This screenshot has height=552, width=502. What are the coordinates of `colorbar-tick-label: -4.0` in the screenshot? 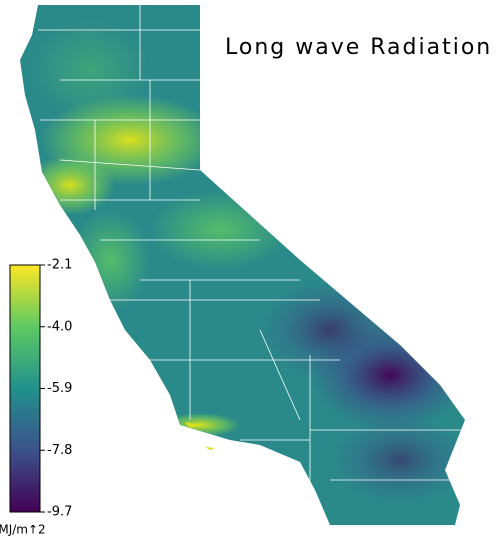 It's located at (59, 326).